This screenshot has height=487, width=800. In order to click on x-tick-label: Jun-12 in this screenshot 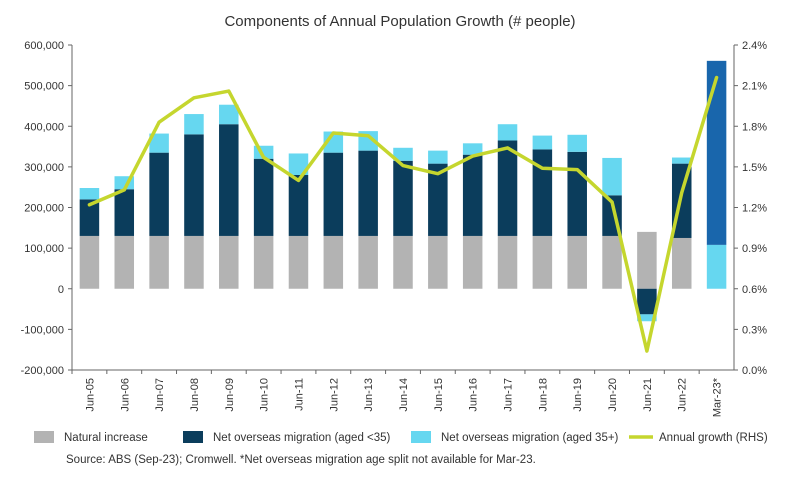, I will do `click(334, 395)`.